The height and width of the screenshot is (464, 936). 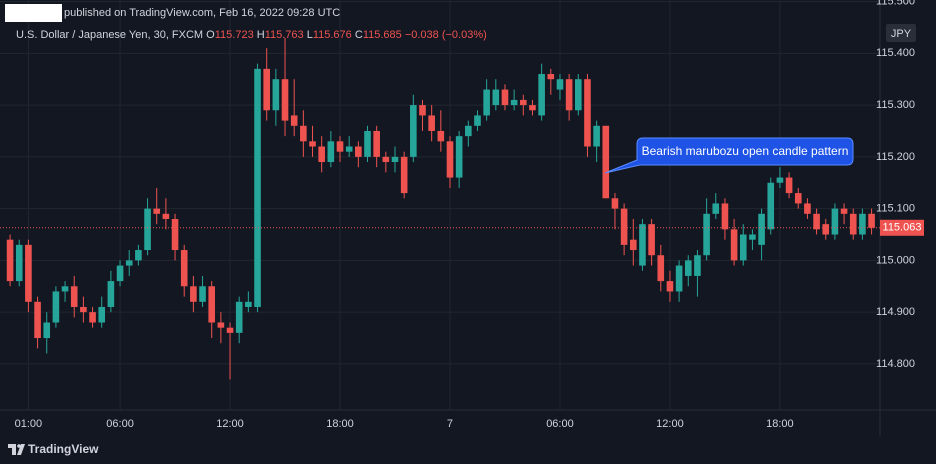 What do you see at coordinates (284, 35) in the screenshot?
I see `ohlc-value: 115.763` at bounding box center [284, 35].